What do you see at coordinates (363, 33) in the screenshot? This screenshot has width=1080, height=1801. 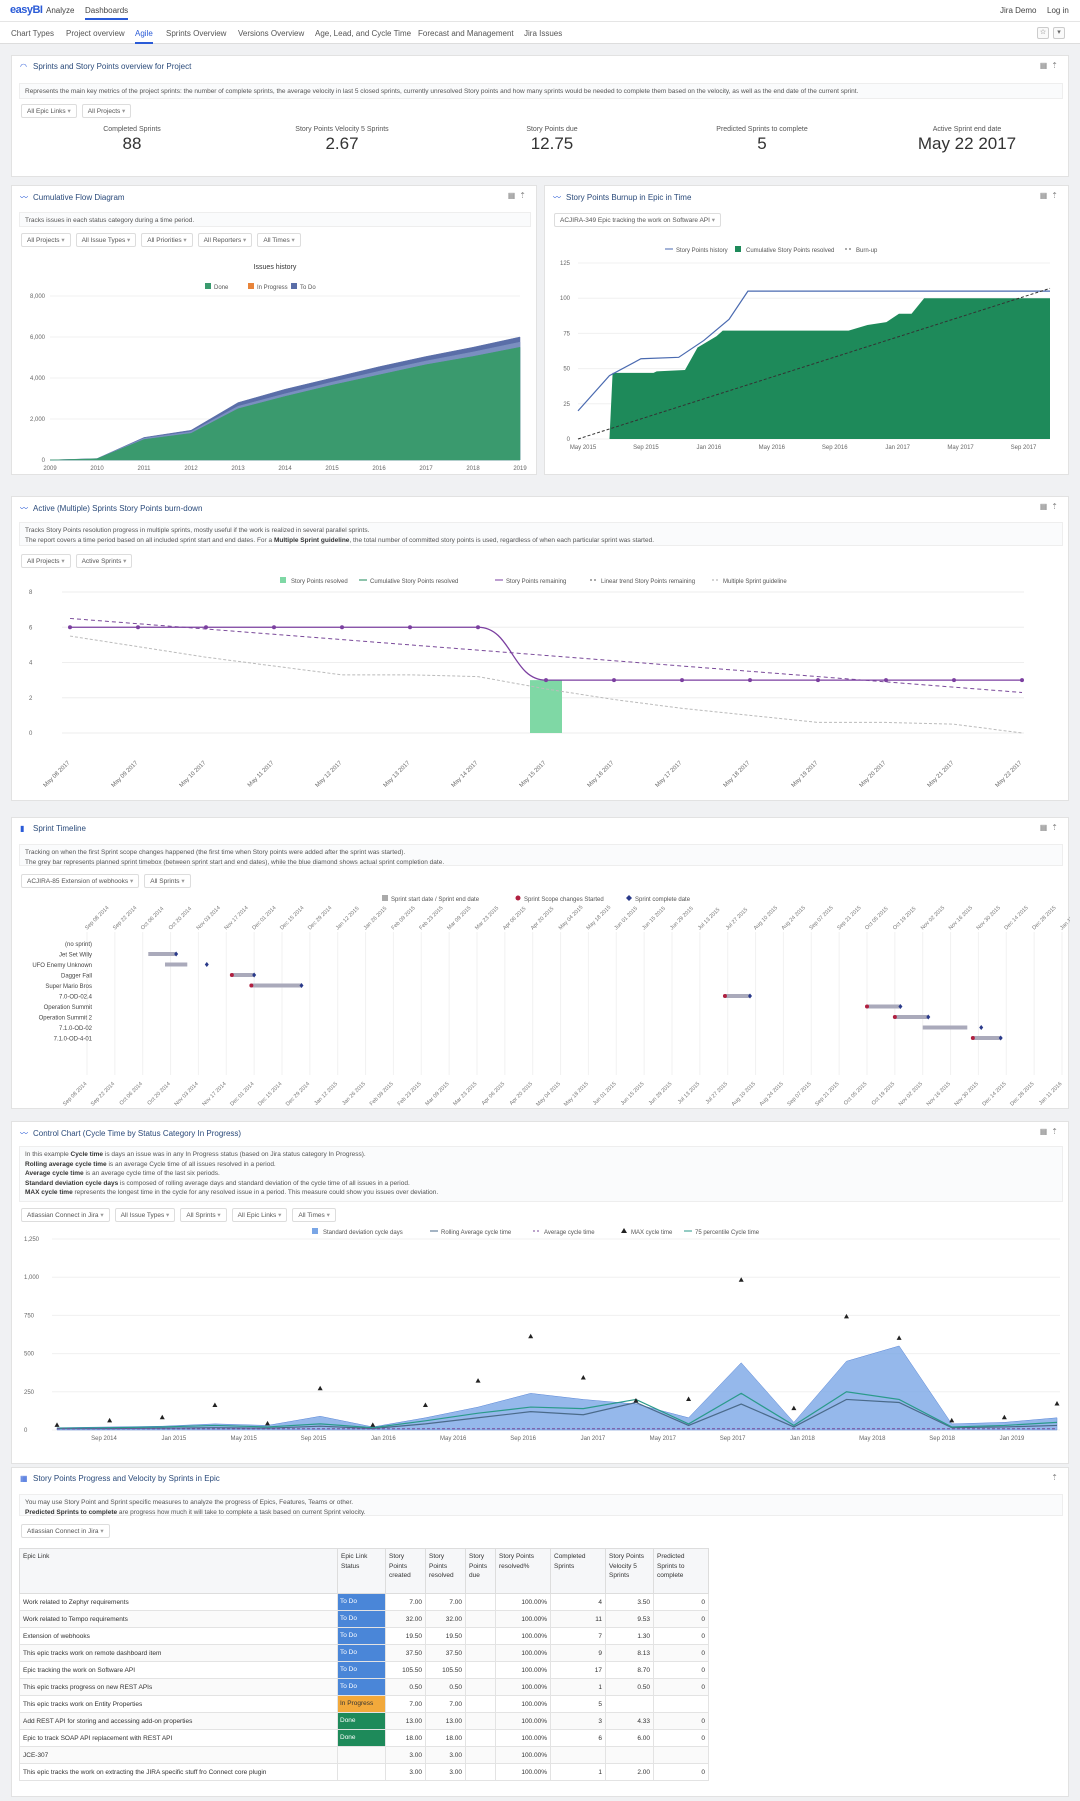 I see `tab-age-lead-cycle: Age, Lead, and Cycle Time` at bounding box center [363, 33].